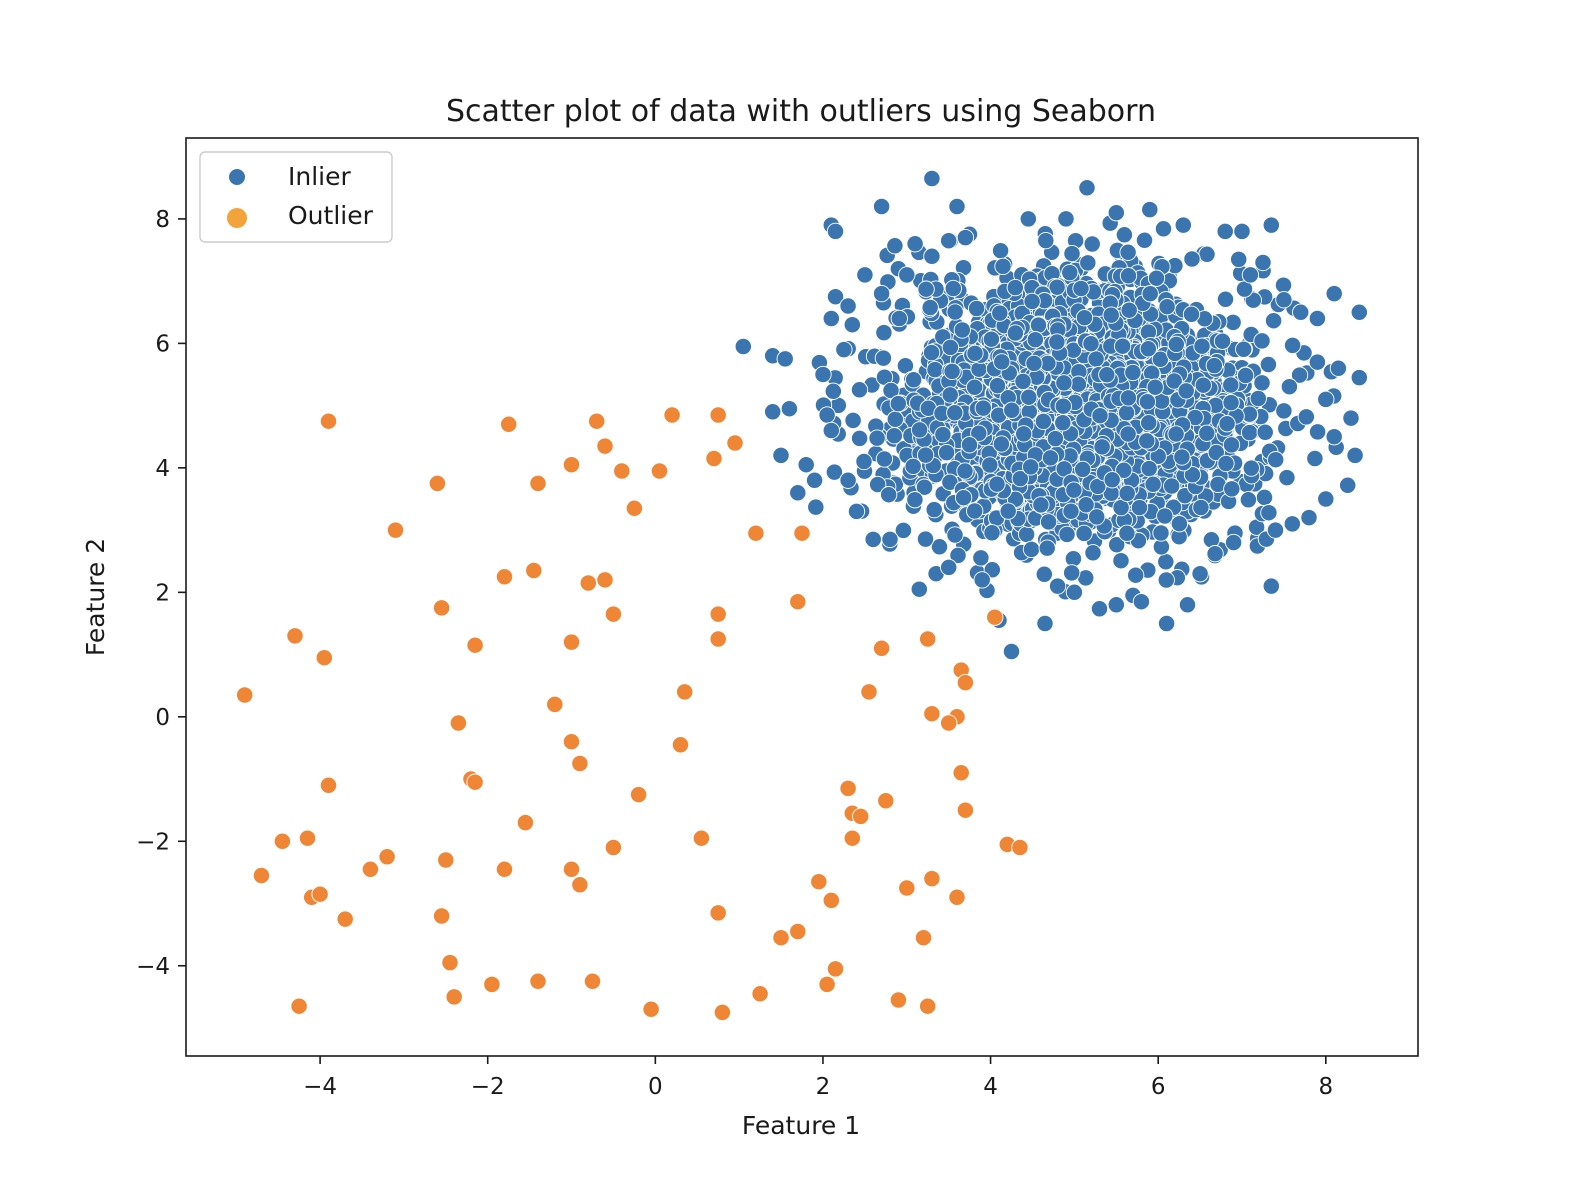 Image resolution: width=1578 pixels, height=1182 pixels. I want to click on x-tick-label: 2, so click(823, 1087).